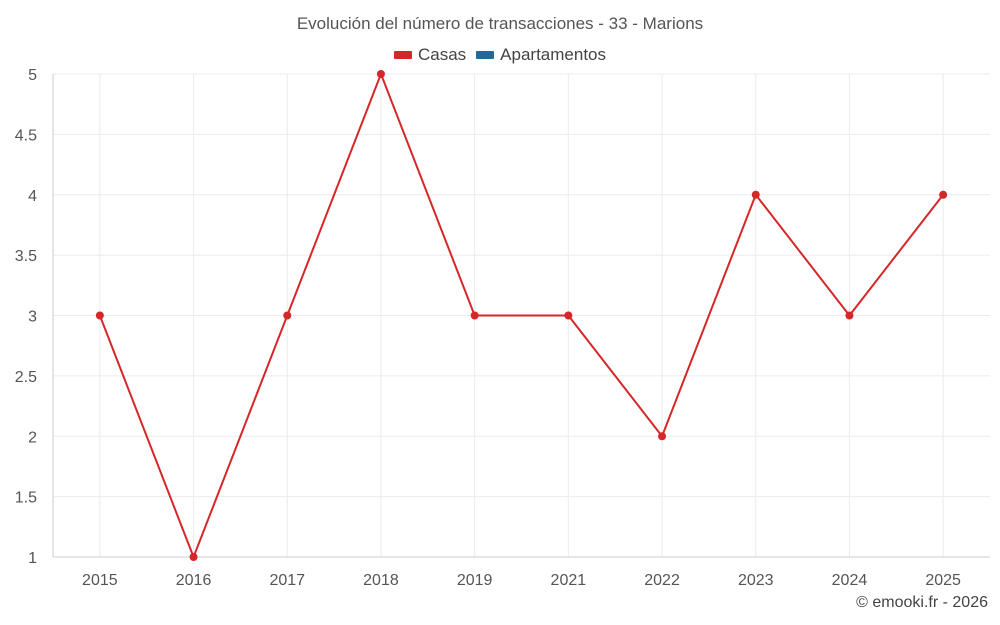  I want to click on legend-swatch-casas, so click(402, 55).